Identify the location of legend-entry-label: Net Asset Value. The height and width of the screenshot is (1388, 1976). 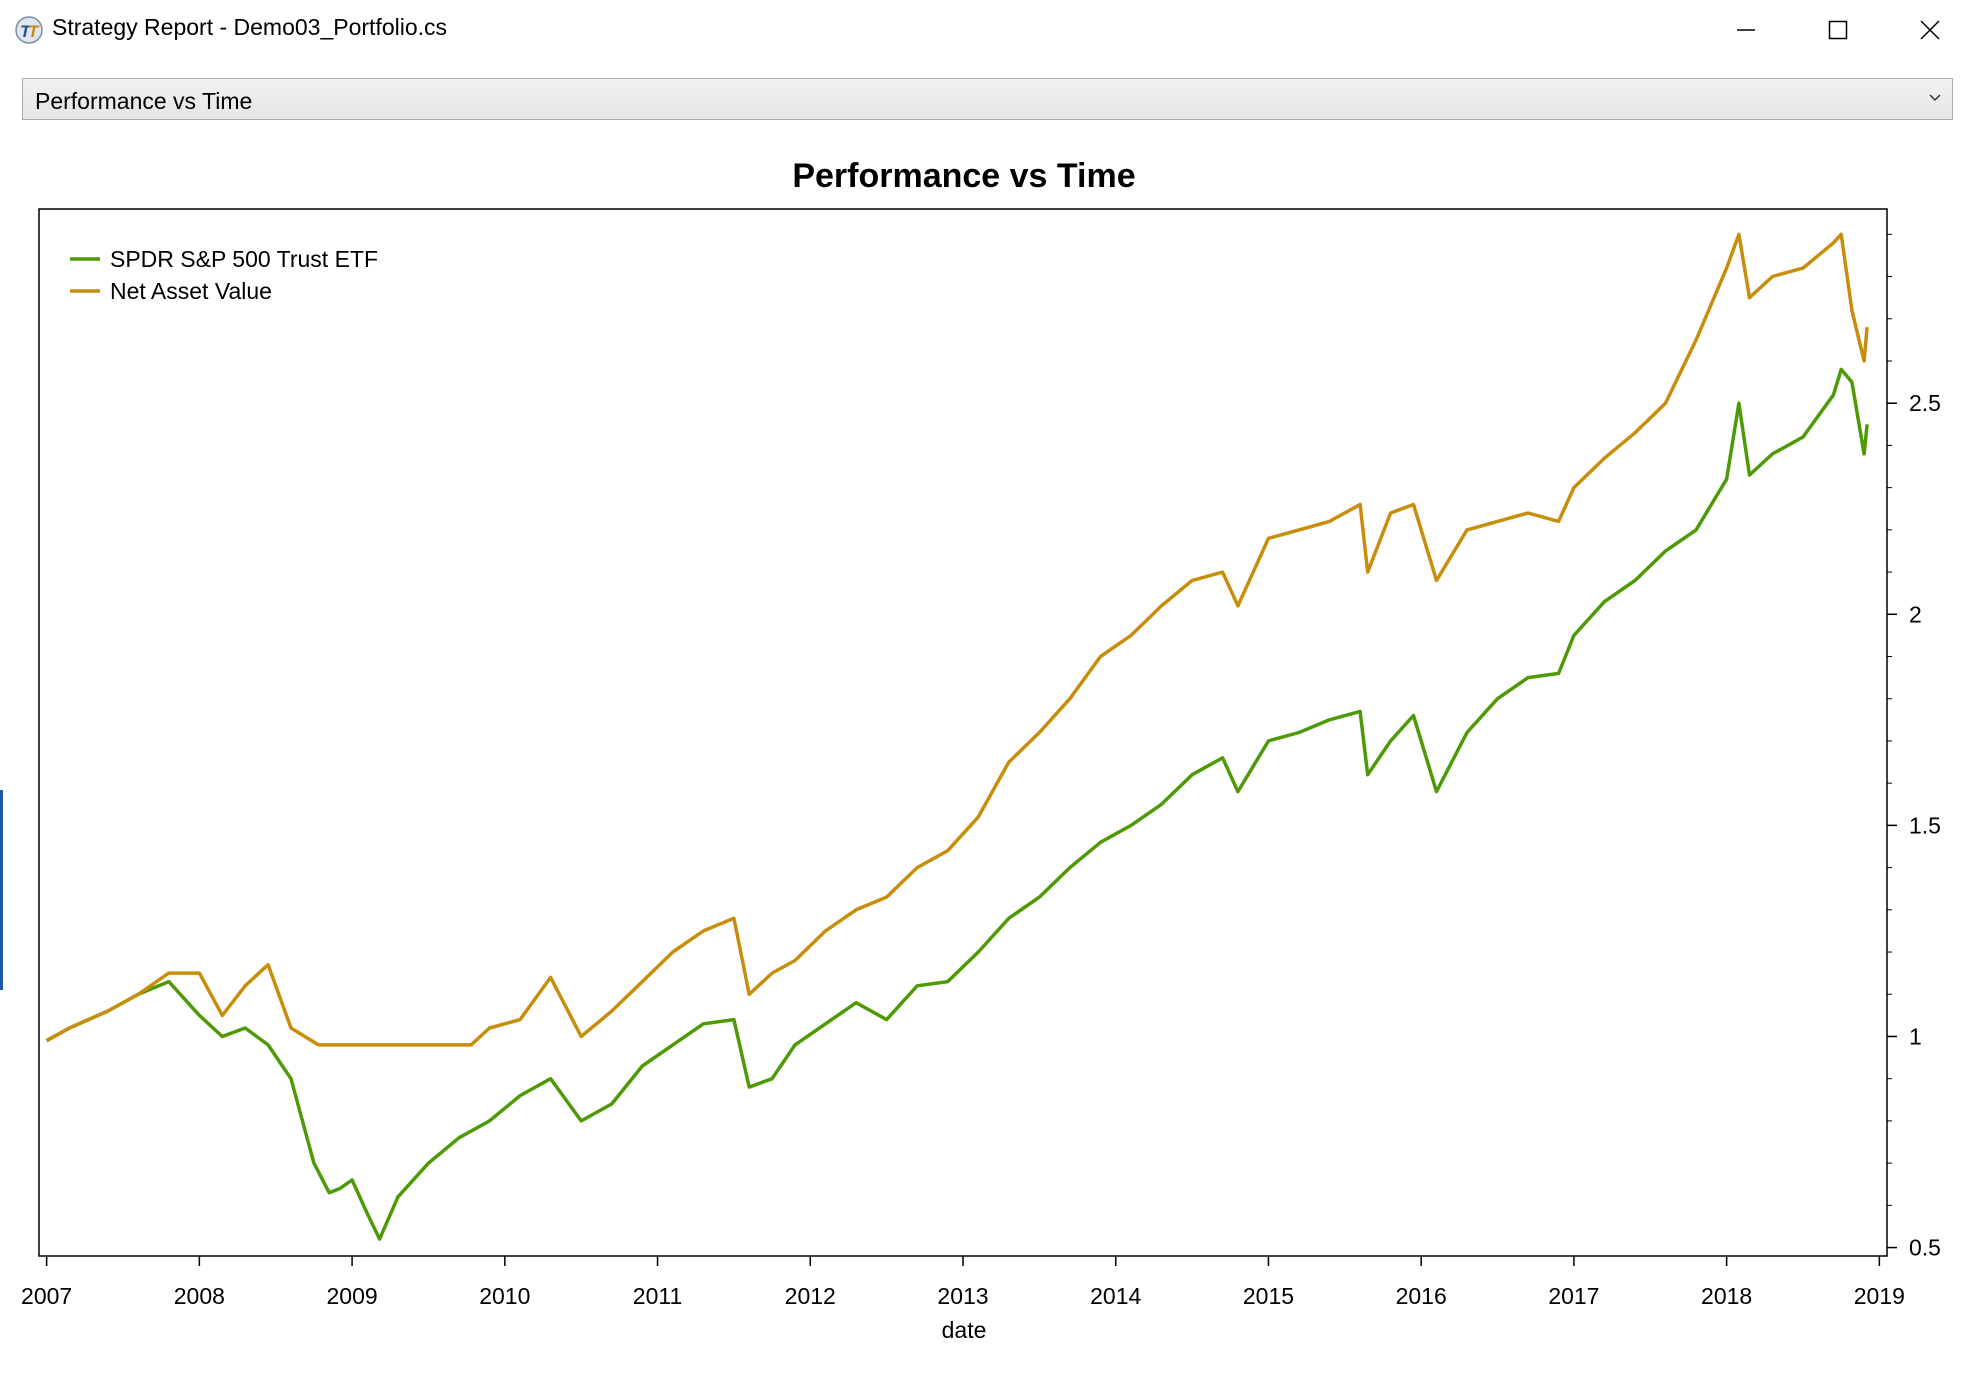
(191, 291).